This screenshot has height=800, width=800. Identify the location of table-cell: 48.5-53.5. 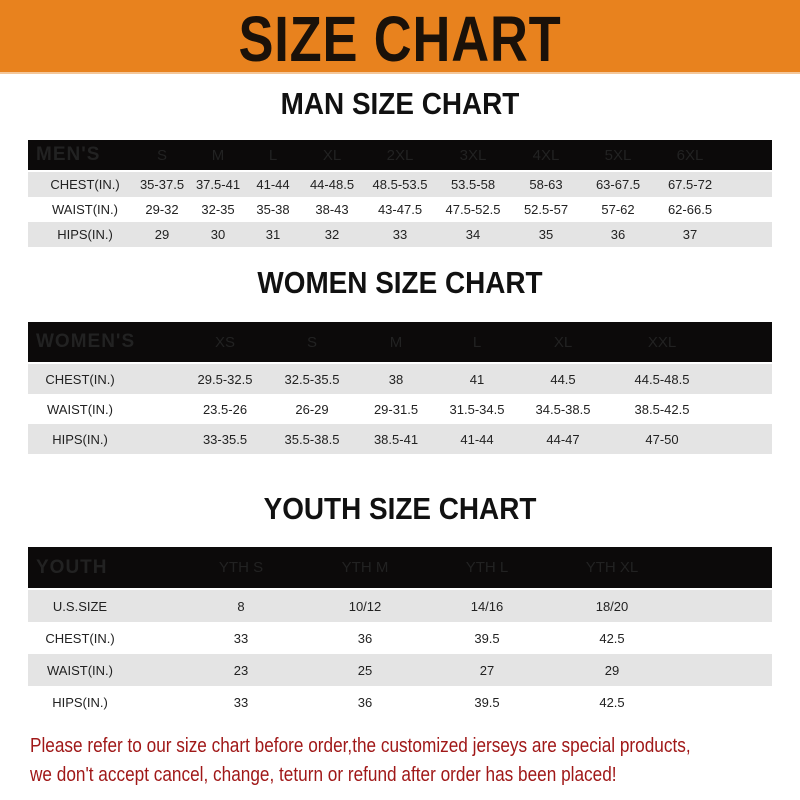
(400, 184).